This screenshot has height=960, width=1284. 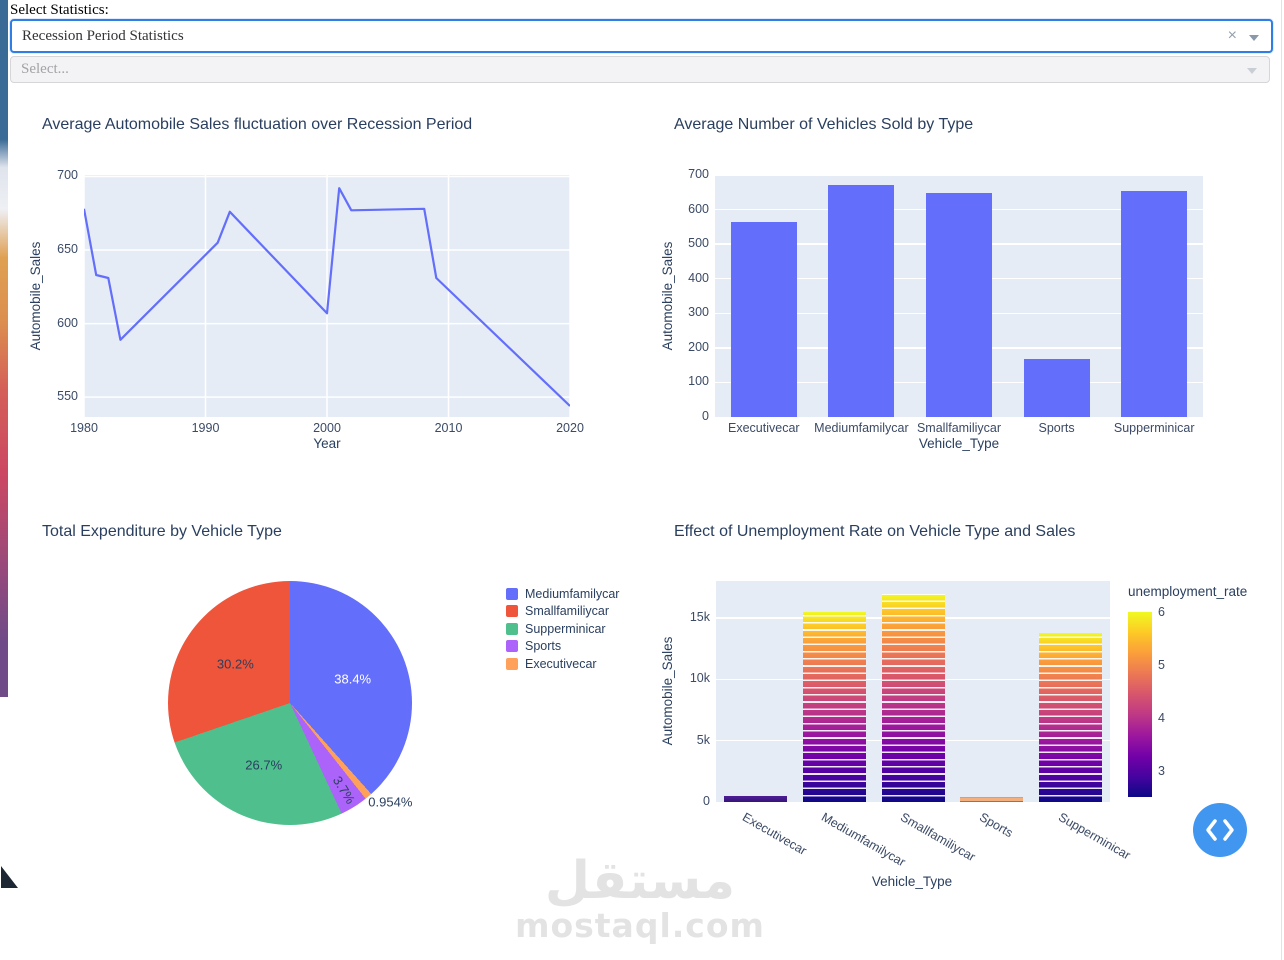 I want to click on y-tick-label: 650, so click(x=67, y=249).